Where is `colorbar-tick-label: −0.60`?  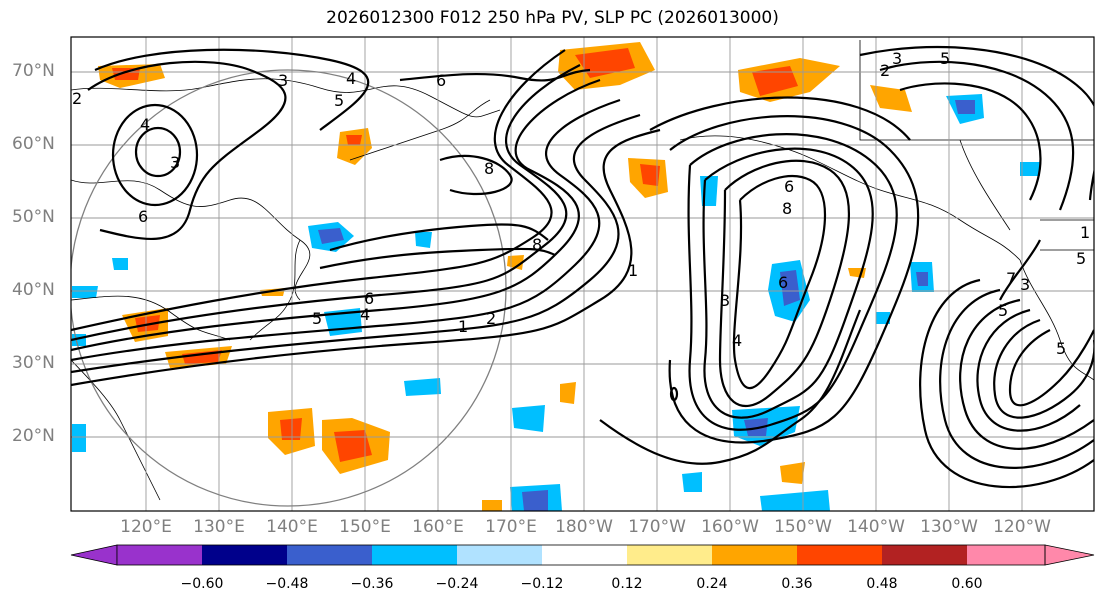
colorbar-tick-label: −0.60 is located at coordinates (202, 584).